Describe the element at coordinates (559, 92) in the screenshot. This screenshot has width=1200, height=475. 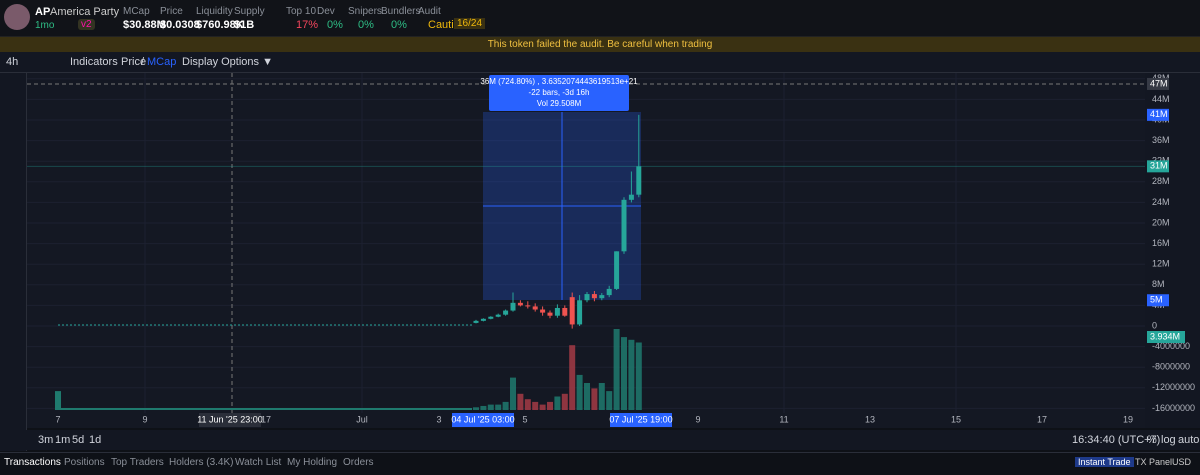
I see `tooltip-text: -22 bars, -3d 16h` at that location.